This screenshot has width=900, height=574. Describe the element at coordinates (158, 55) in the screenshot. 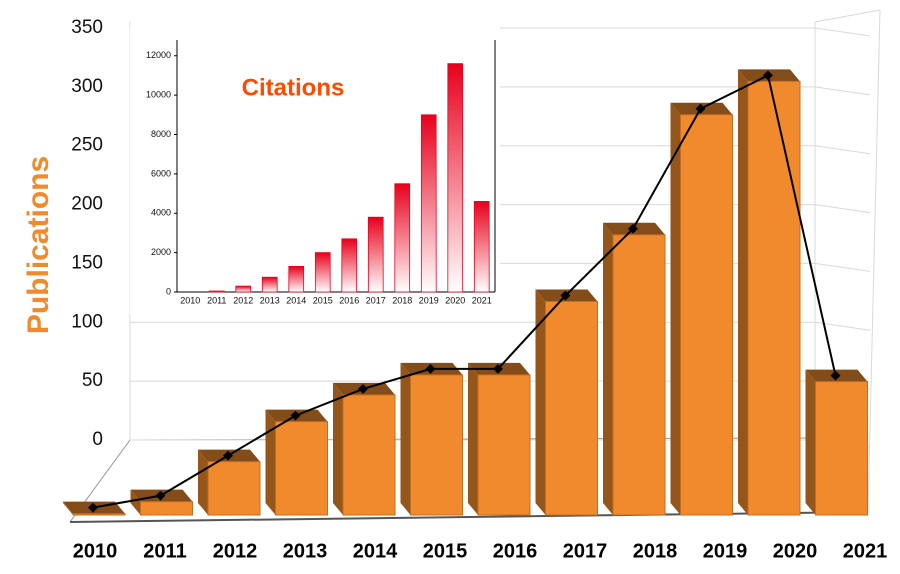

I see `y-tick-label: 12000` at that location.